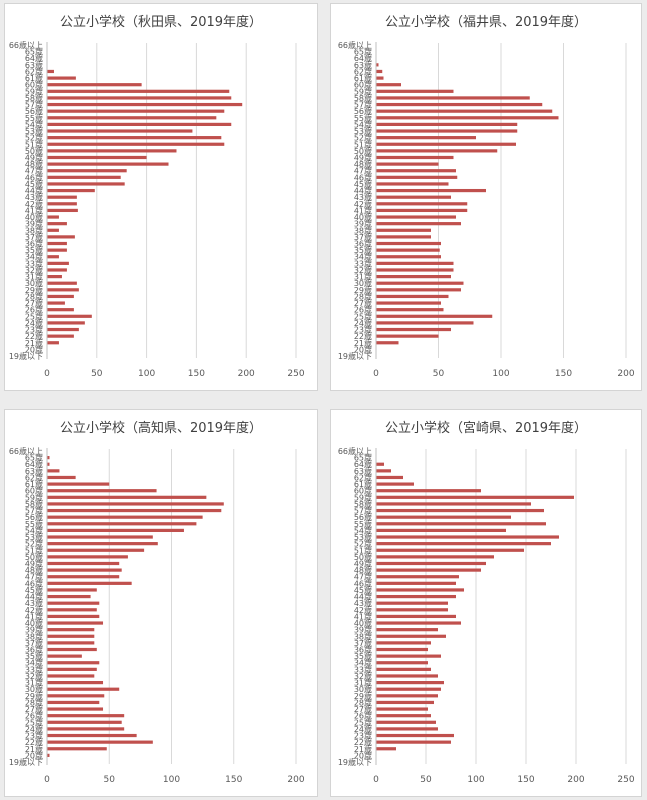 The height and width of the screenshot is (800, 647). I want to click on y-tick-label: 60歳, so click(34, 85).